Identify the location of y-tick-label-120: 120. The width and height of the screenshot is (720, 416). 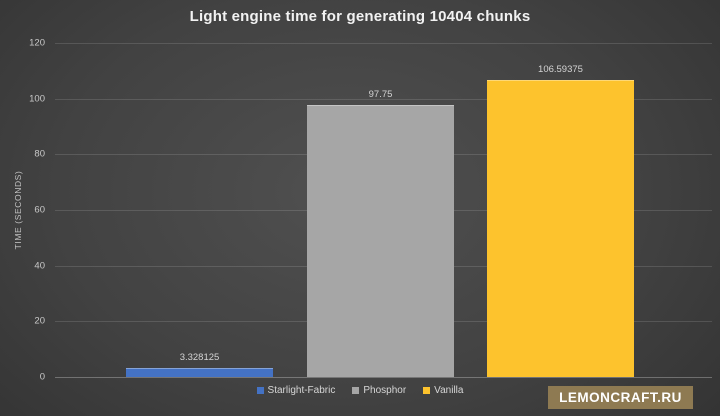
(37, 43).